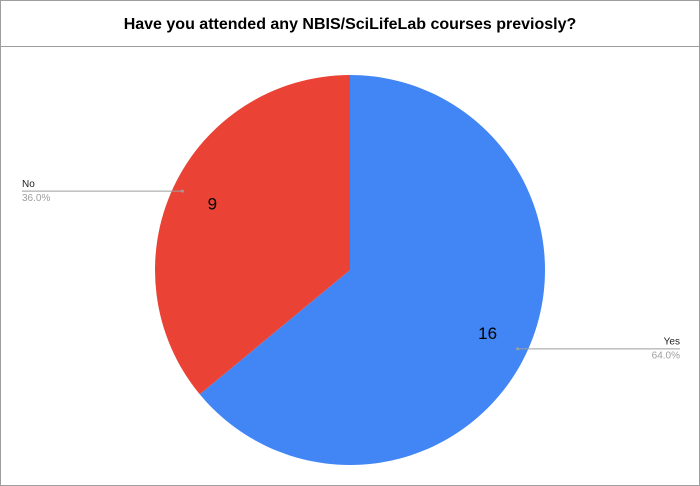 Image resolution: width=700 pixels, height=486 pixels. I want to click on legend-label: Yes, so click(672, 342).